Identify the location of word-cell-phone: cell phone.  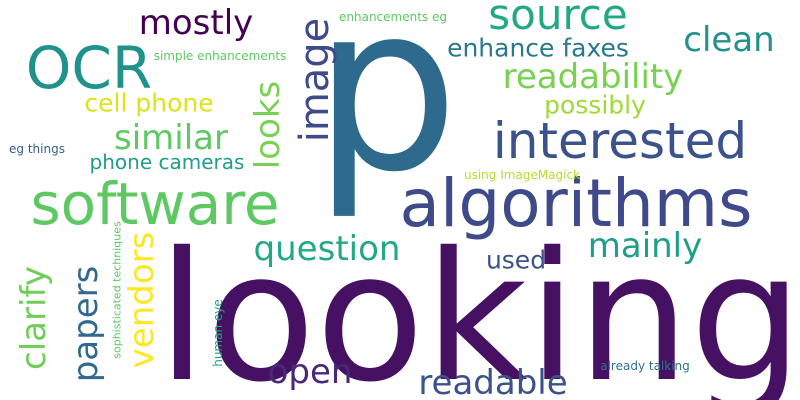
(149, 103).